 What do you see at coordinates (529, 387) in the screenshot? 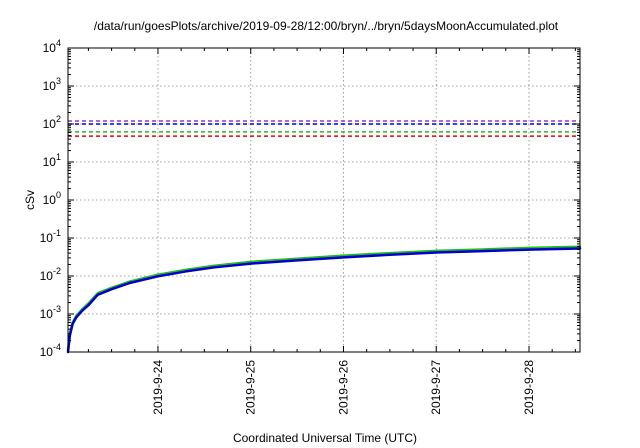
I see `x-tick-label: 2019-9-28` at bounding box center [529, 387].